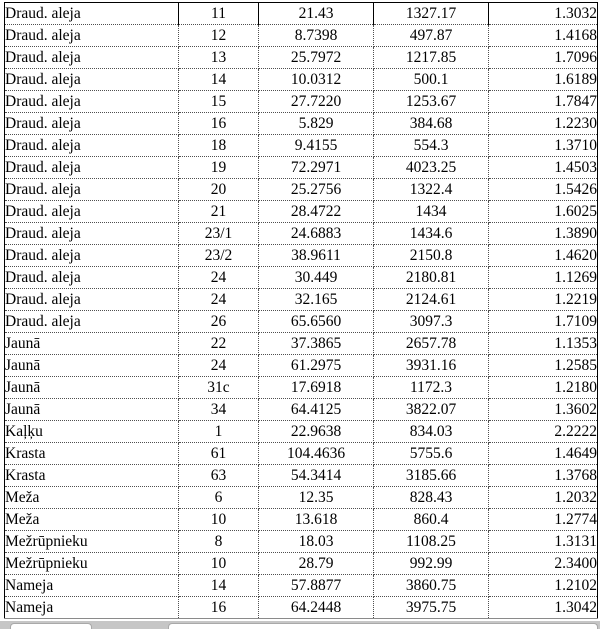  I want to click on val1-cell: 72.2971, so click(316, 167).